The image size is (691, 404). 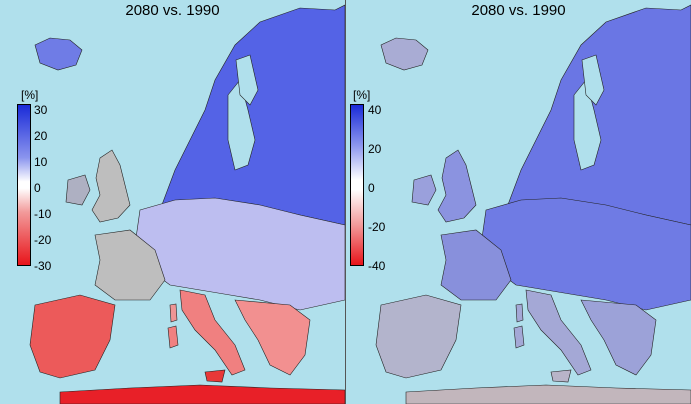 I want to click on right-tick: 20, so click(x=375, y=149).